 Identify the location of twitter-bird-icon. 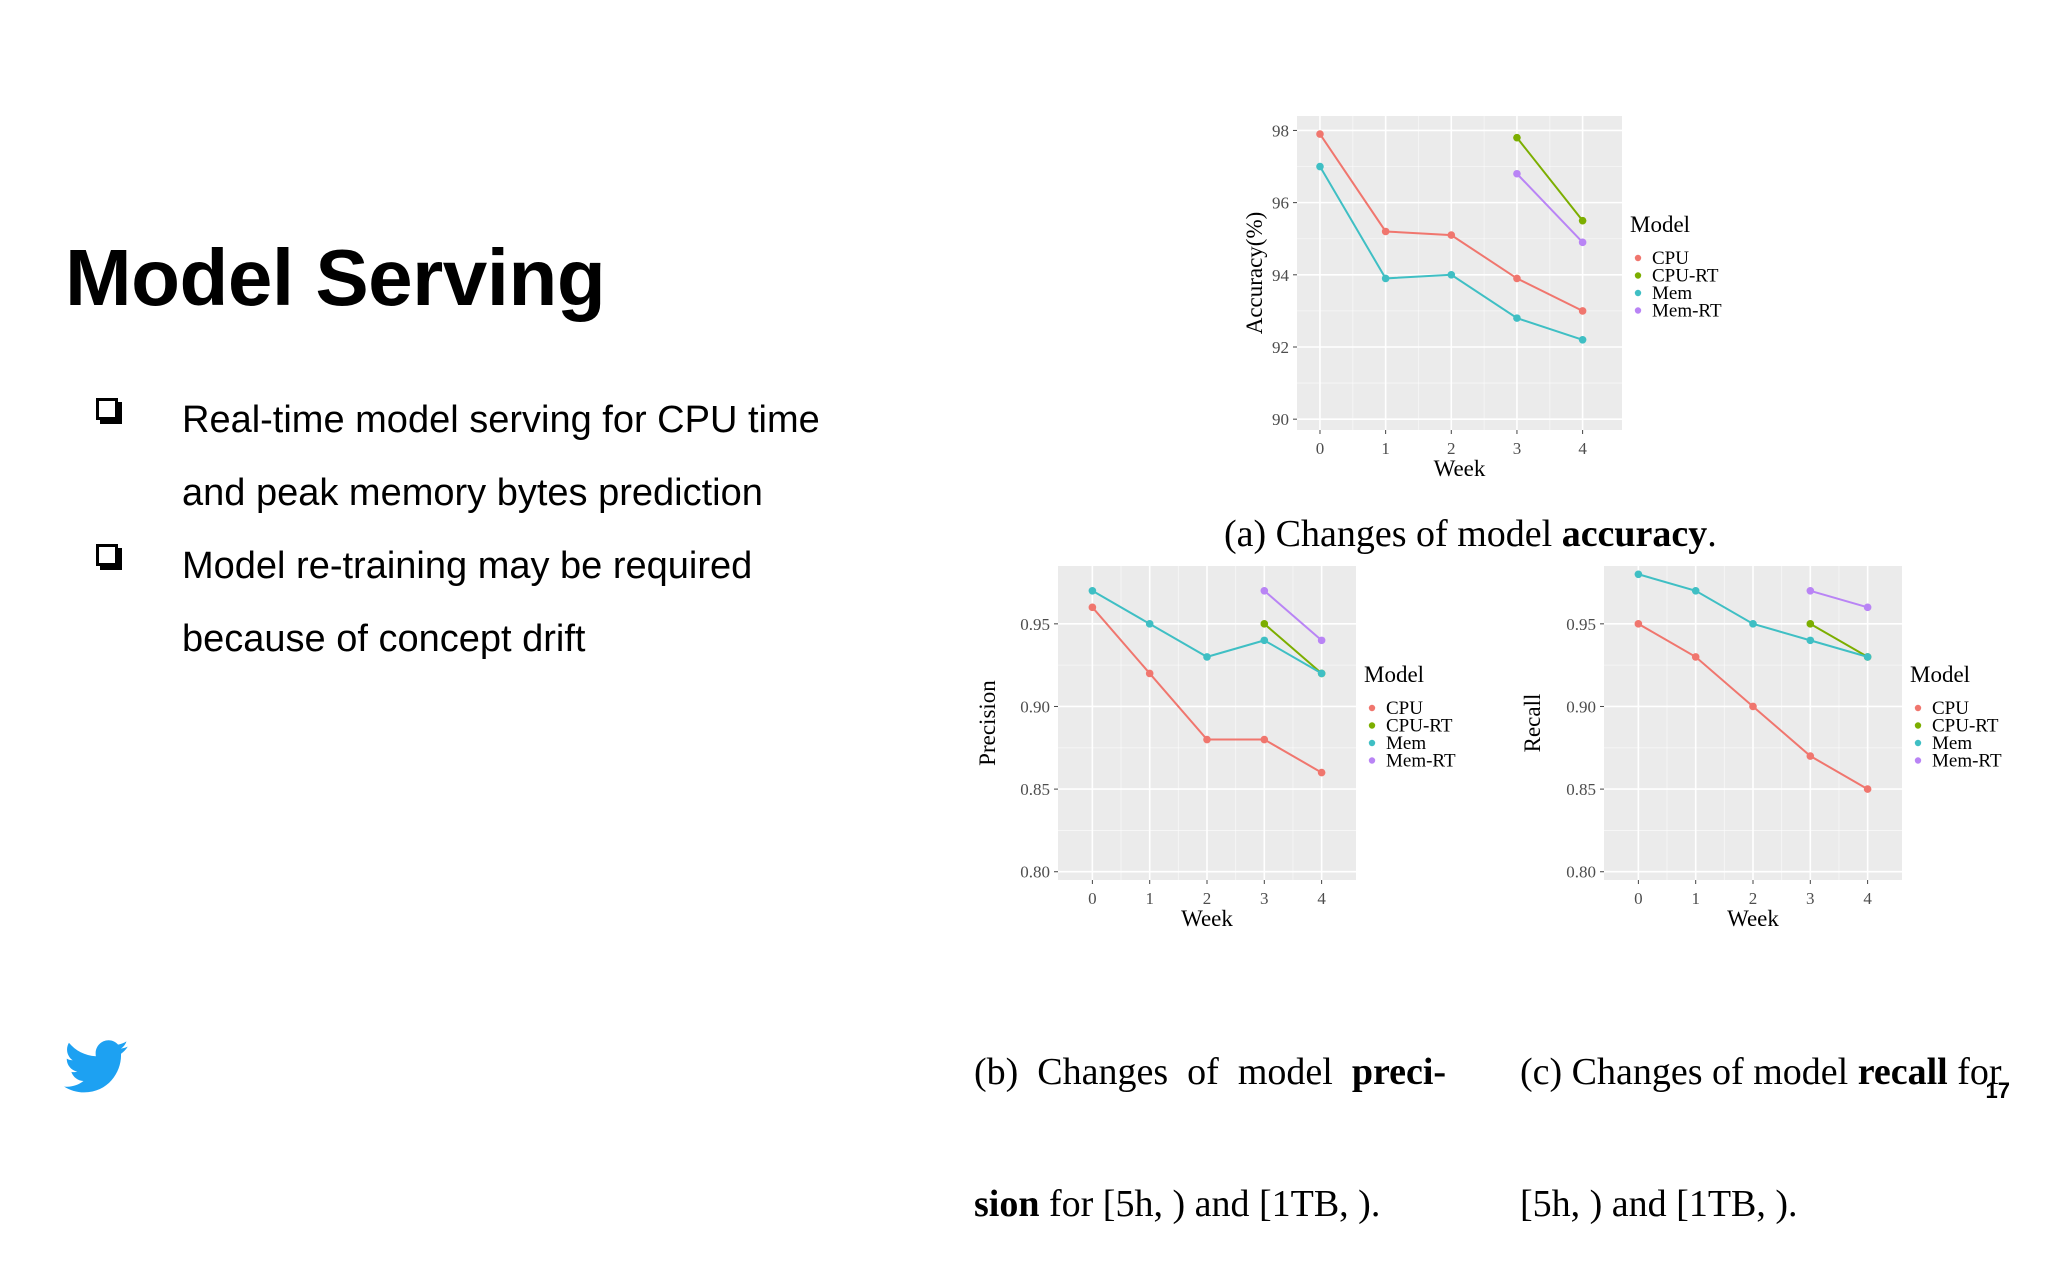
(96, 1066).